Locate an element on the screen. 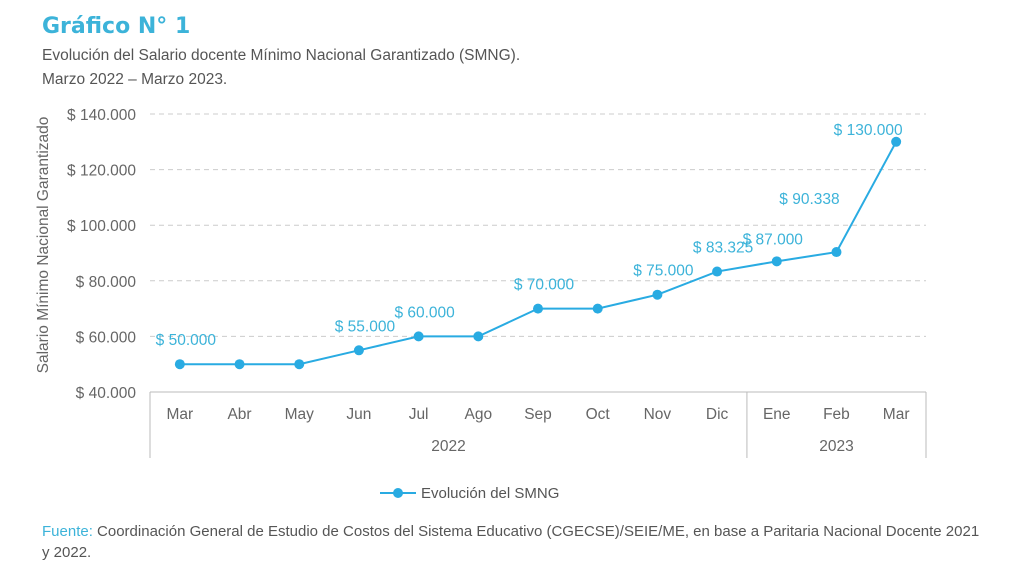 The image size is (1024, 582). subtitle-line-2: Marzo 2022 – Marzo 2023. is located at coordinates (135, 79).